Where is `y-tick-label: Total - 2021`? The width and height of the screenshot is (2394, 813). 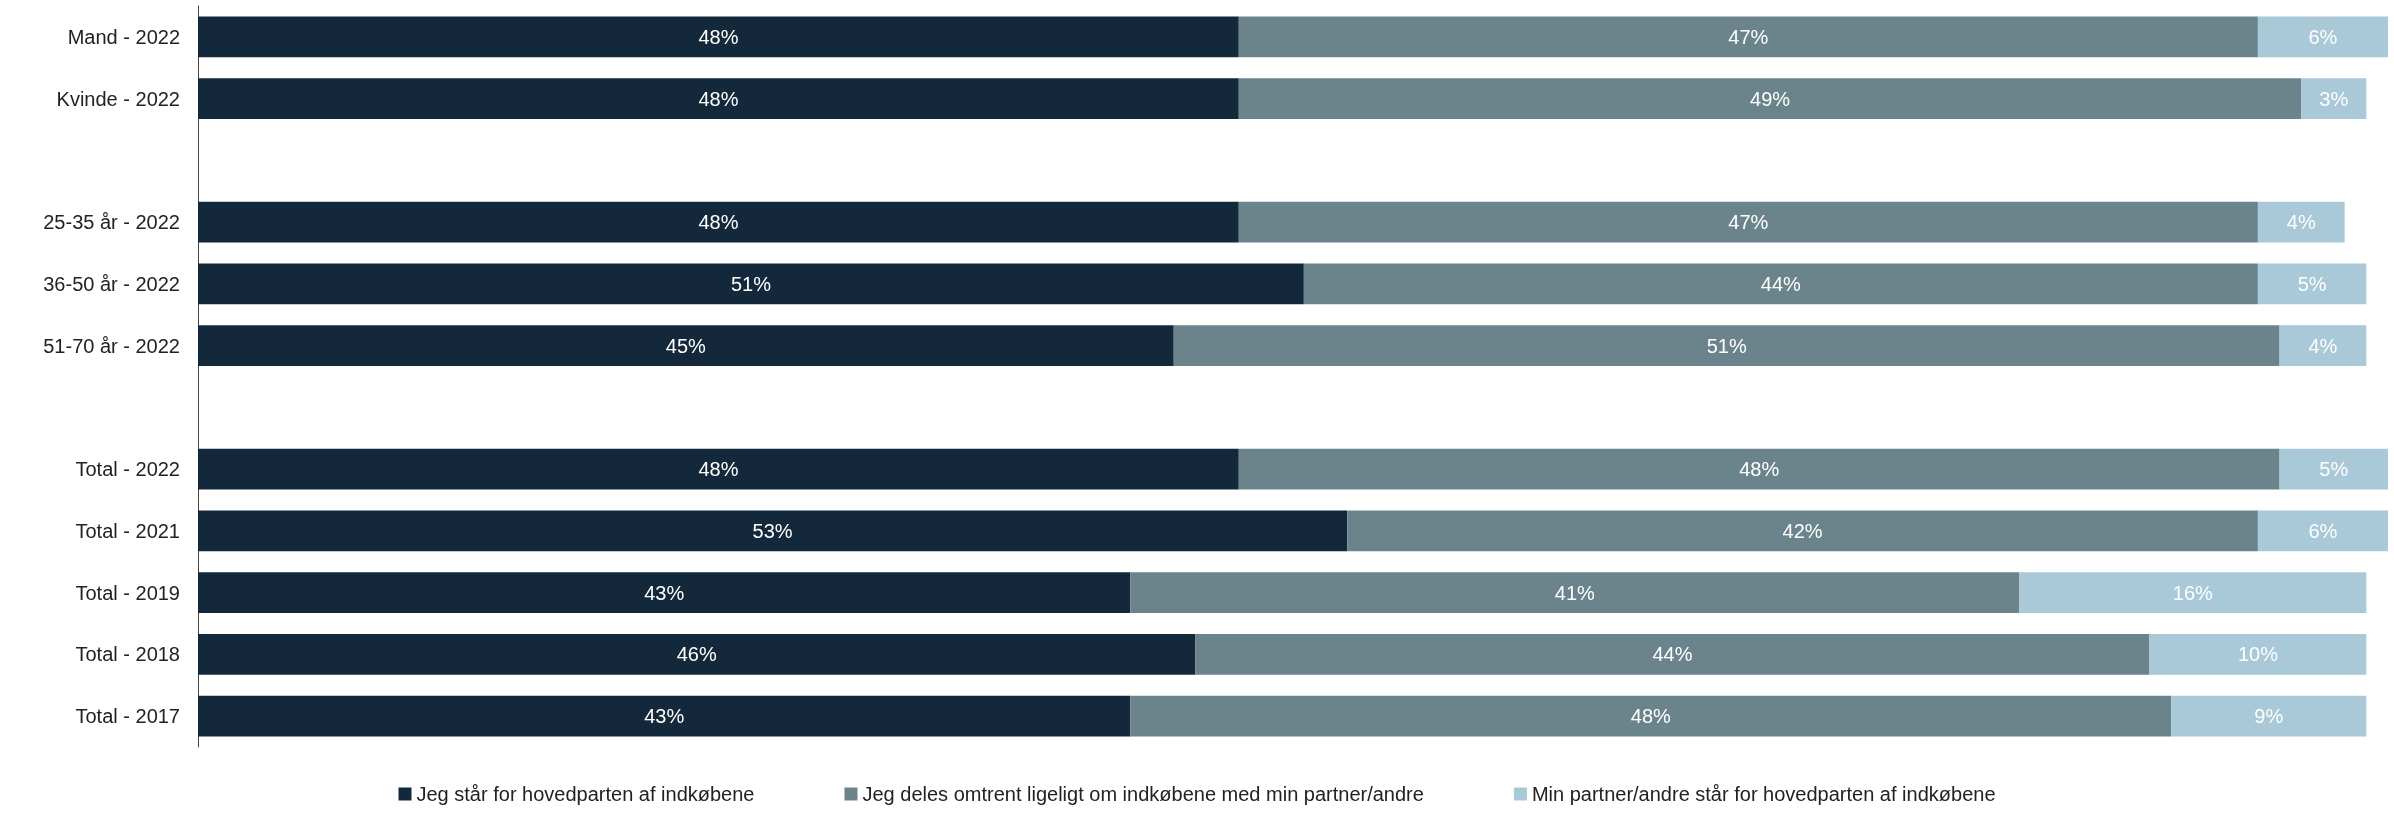
y-tick-label: Total - 2021 is located at coordinates (127, 530).